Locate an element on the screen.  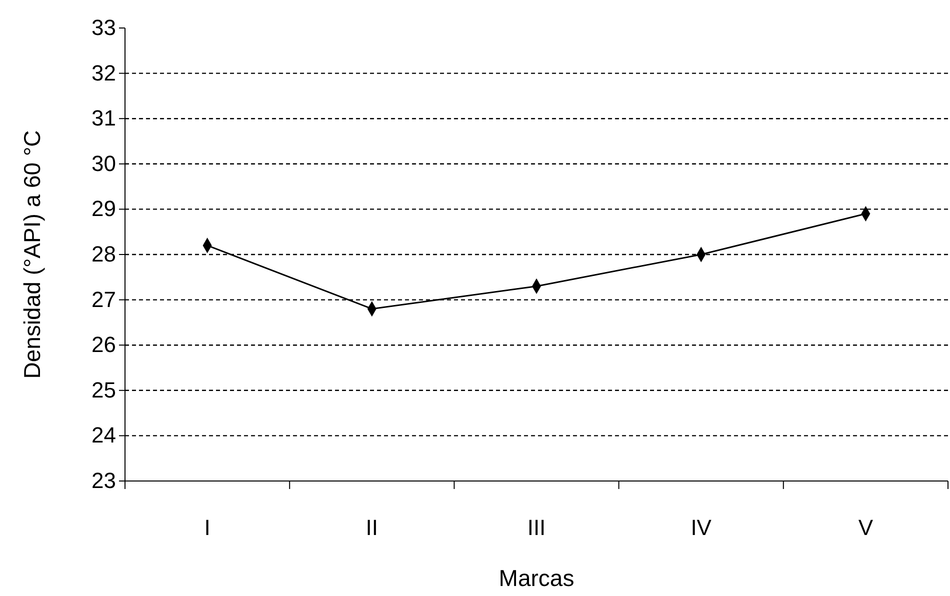
y-tick-label: 33 is located at coordinates (104, 27).